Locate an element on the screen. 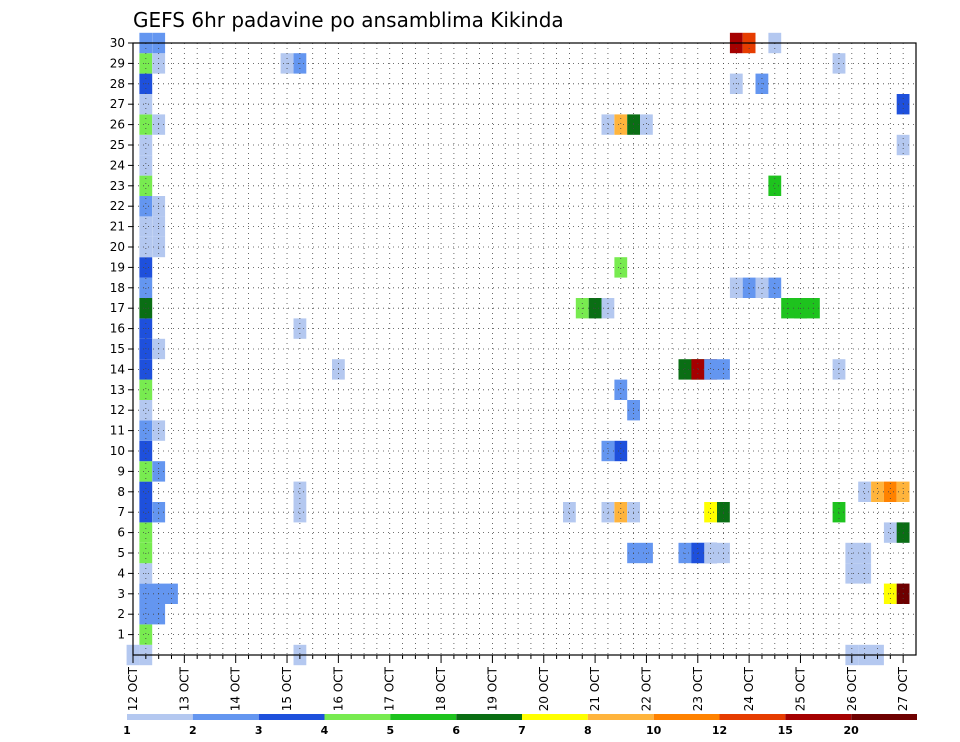 This screenshot has width=960, height=742. y-tick-label: 27 is located at coordinates (117, 104).